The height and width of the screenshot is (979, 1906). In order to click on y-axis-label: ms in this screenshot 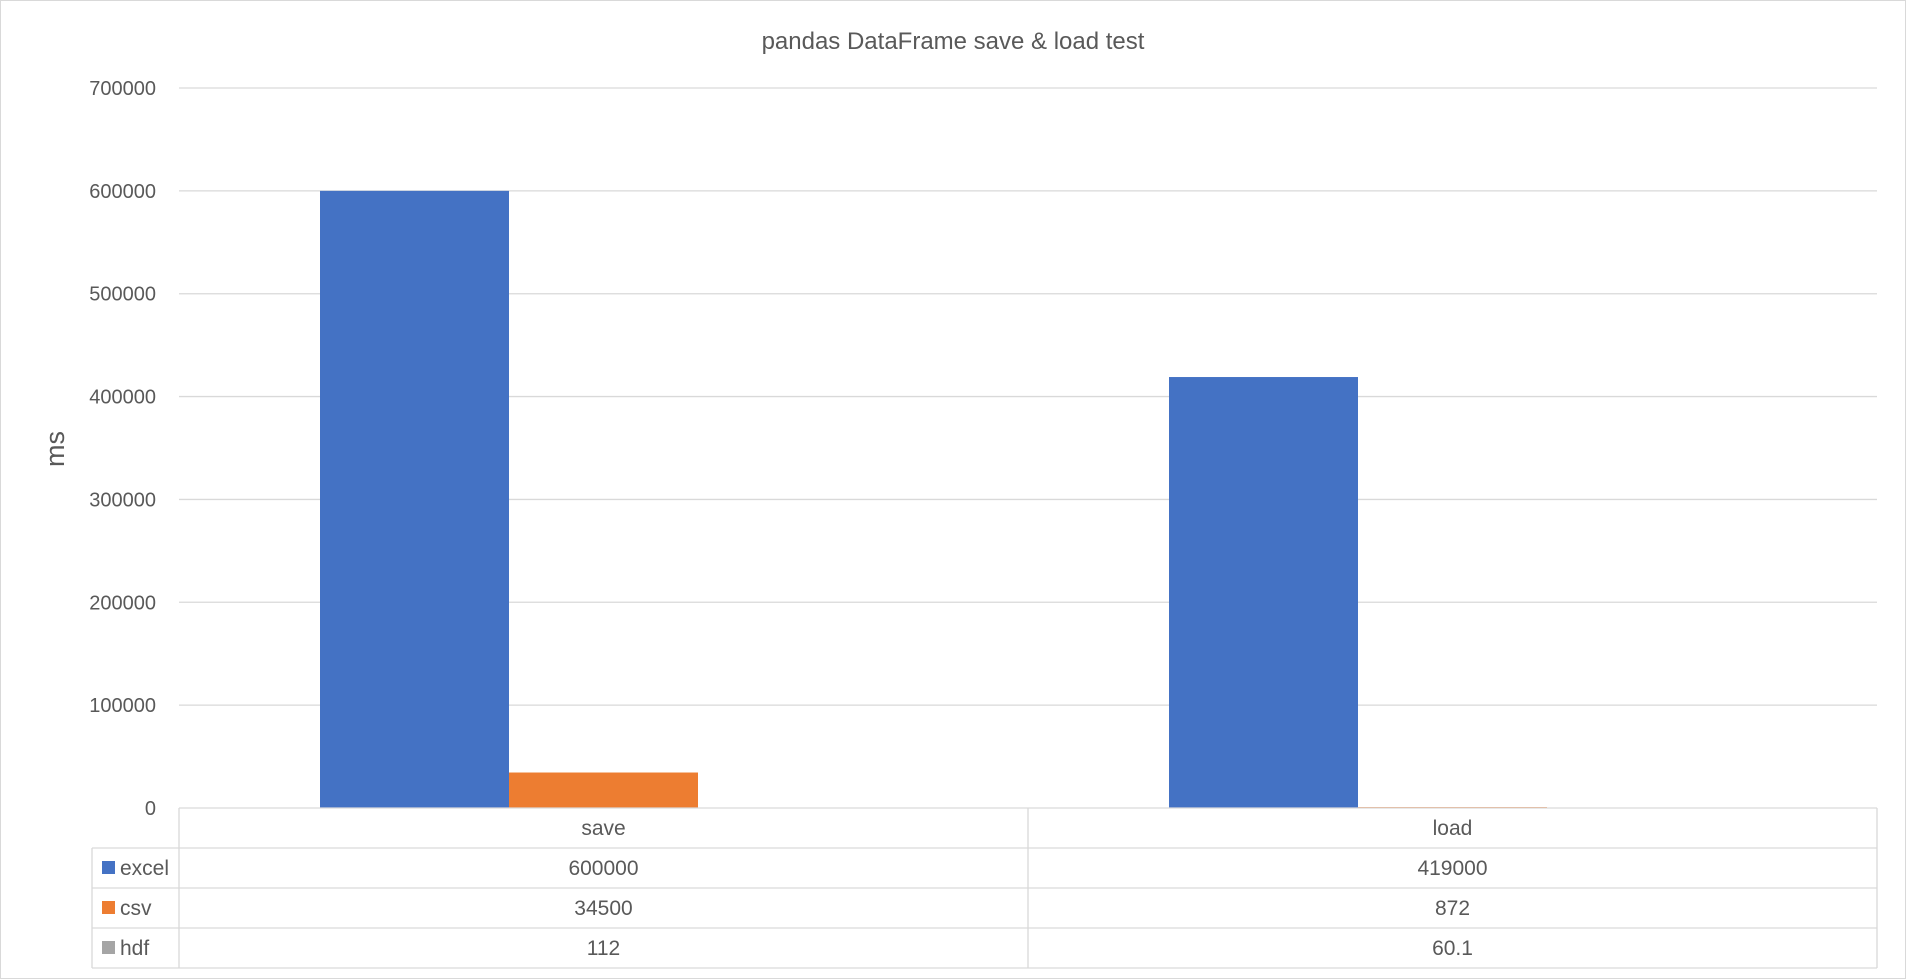, I will do `click(55, 449)`.